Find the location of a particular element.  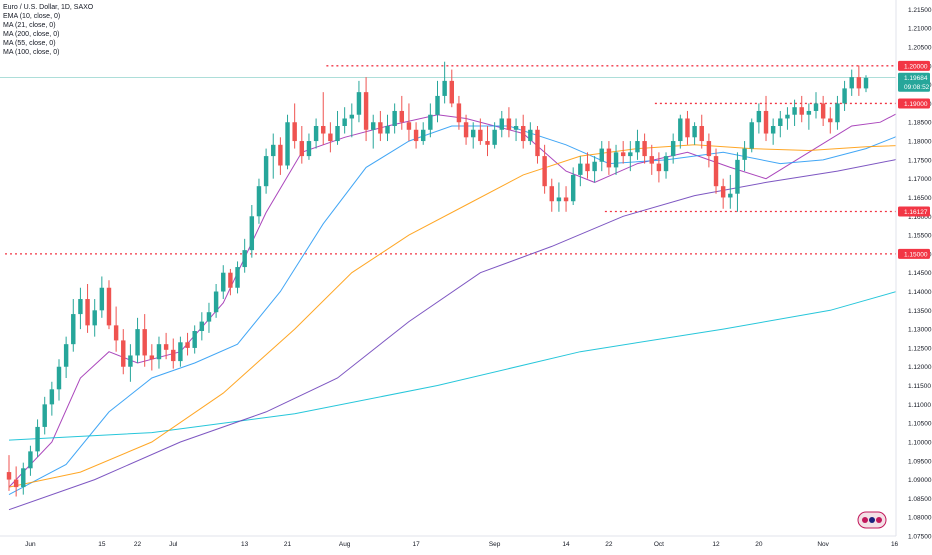

countdown-label: 09:08:52 is located at coordinates (917, 87).